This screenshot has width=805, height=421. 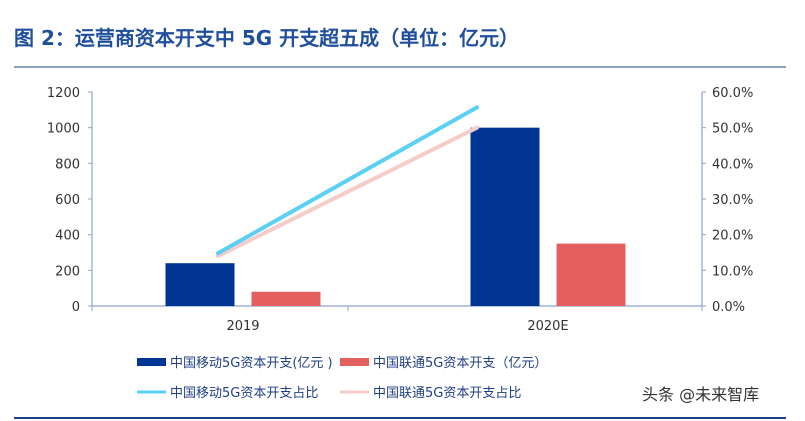 I want to click on left-tick-label: 1200, so click(x=63, y=93).